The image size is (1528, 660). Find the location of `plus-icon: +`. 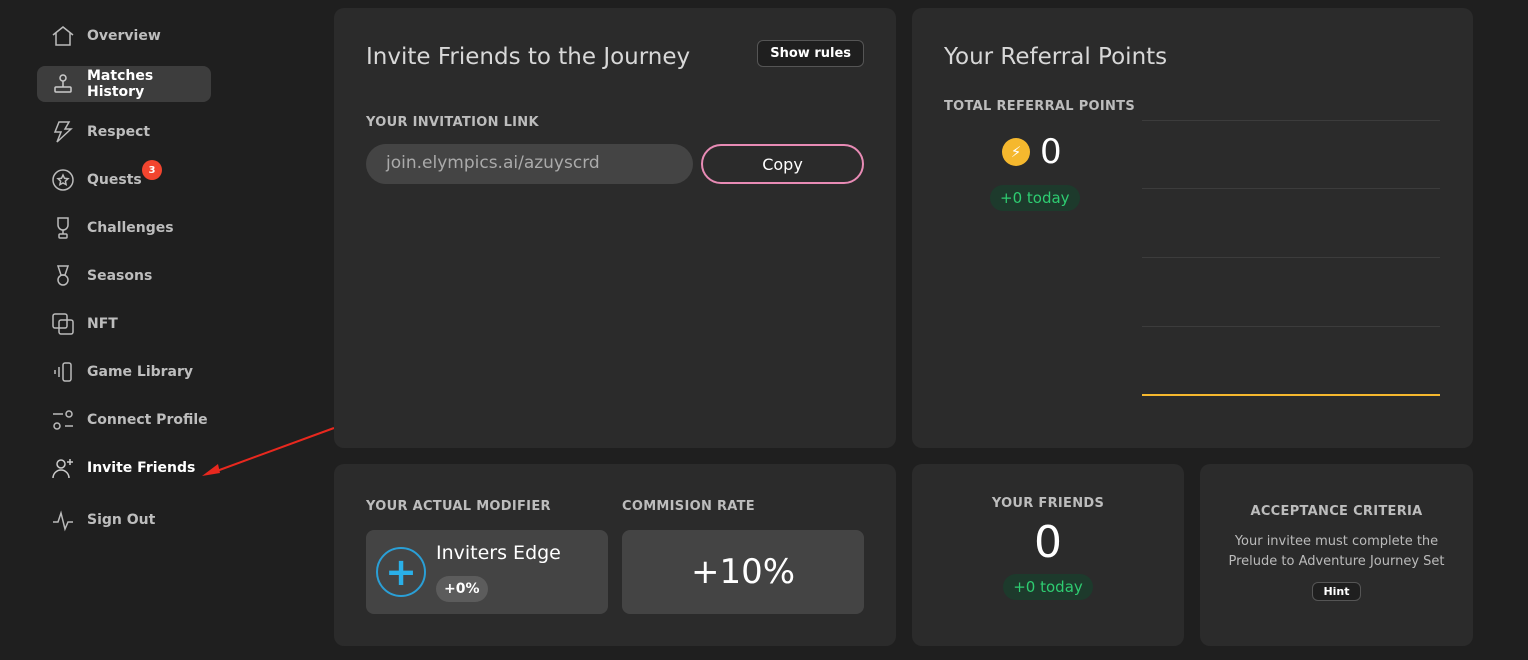

plus-icon: + is located at coordinates (401, 572).